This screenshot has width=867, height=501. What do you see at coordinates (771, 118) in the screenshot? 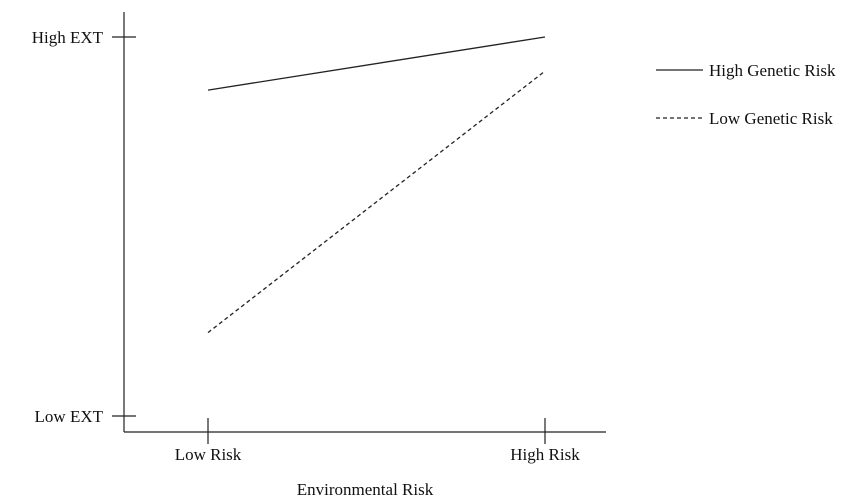
I see `legend-label-low-genetic-risk: Low Genetic Risk` at bounding box center [771, 118].